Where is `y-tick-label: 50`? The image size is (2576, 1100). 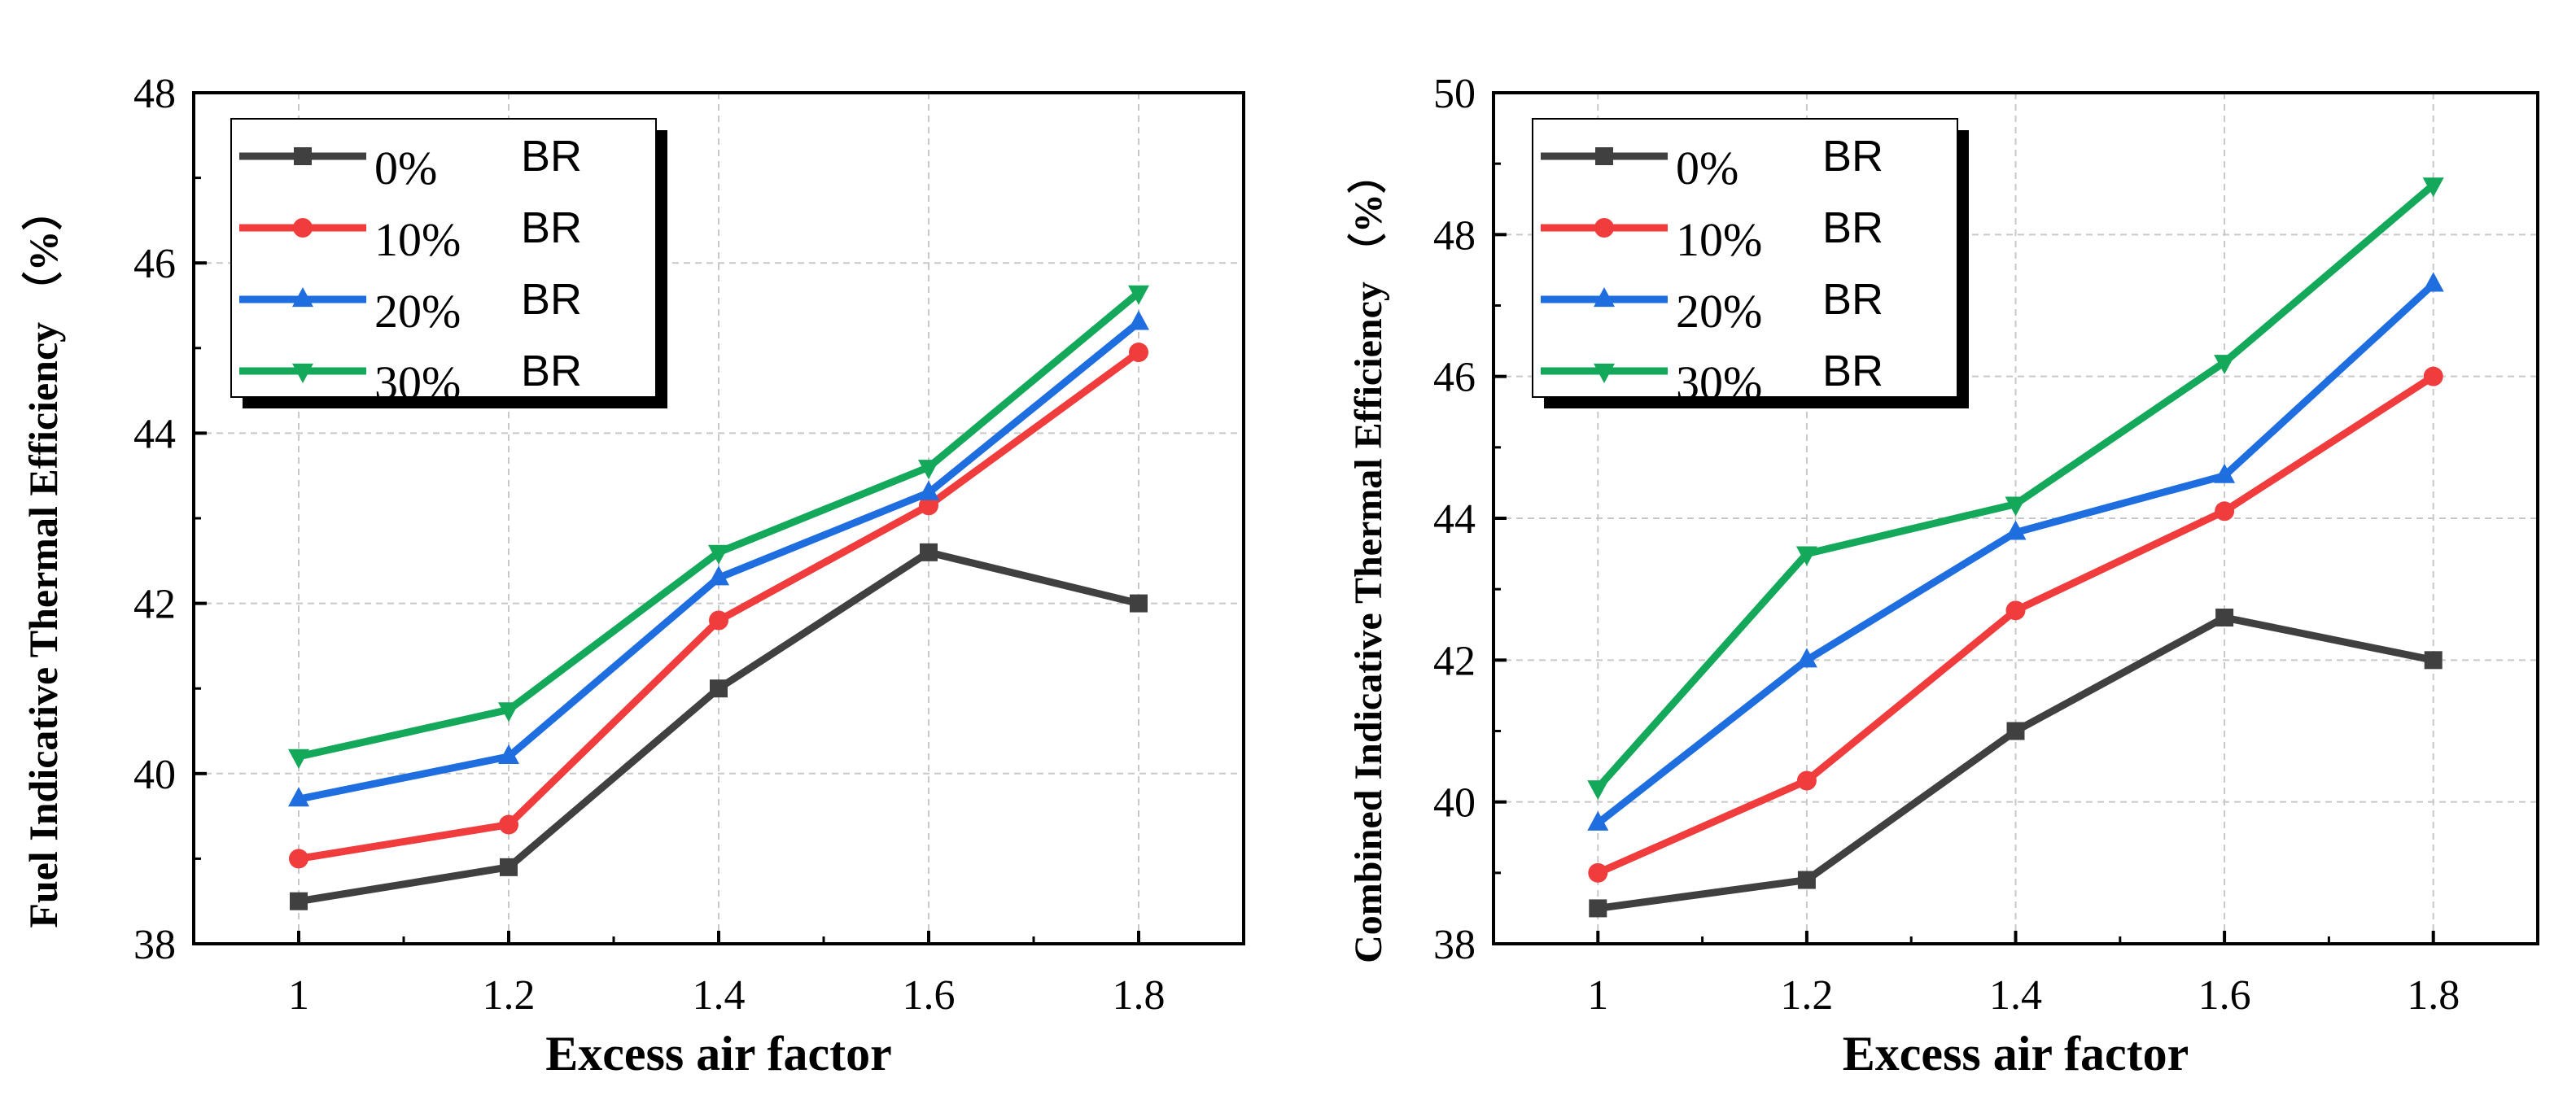 y-tick-label: 50 is located at coordinates (1454, 94).